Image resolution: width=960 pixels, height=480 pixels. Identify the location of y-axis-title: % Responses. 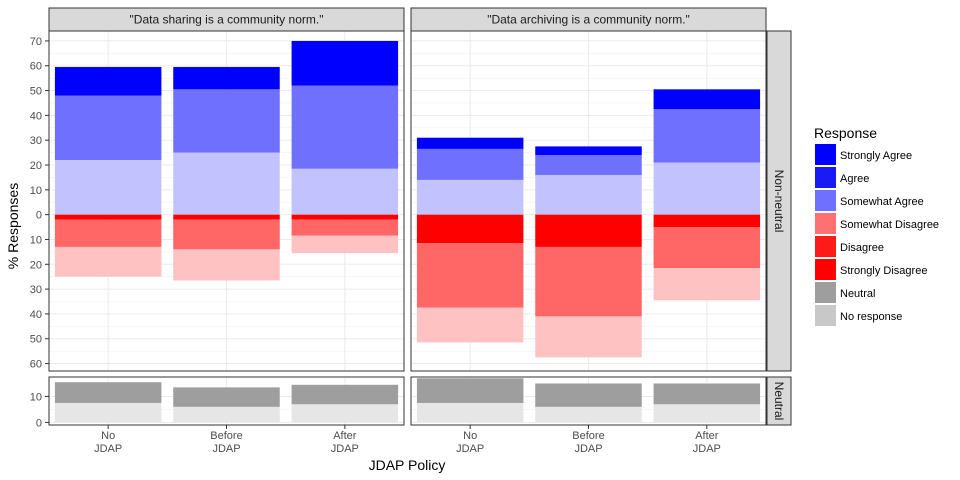
(13, 226).